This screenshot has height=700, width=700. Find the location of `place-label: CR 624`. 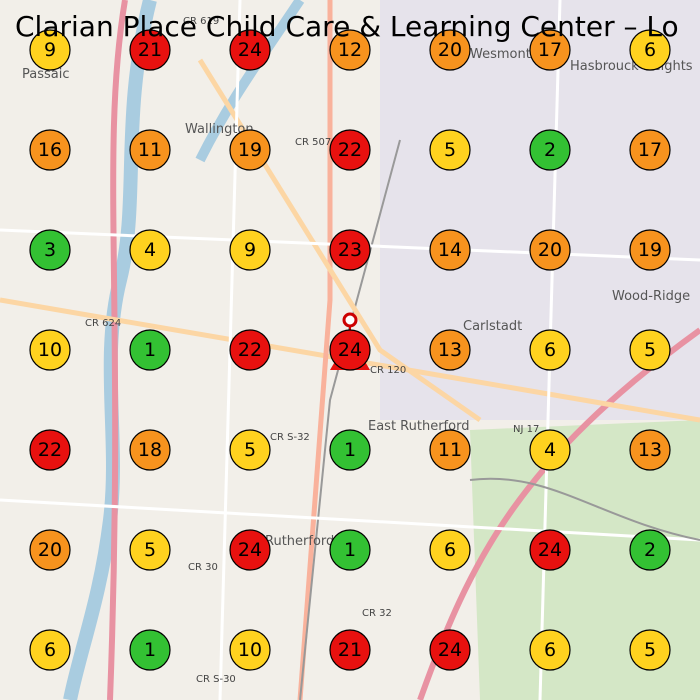

place-label: CR 624 is located at coordinates (103, 323).